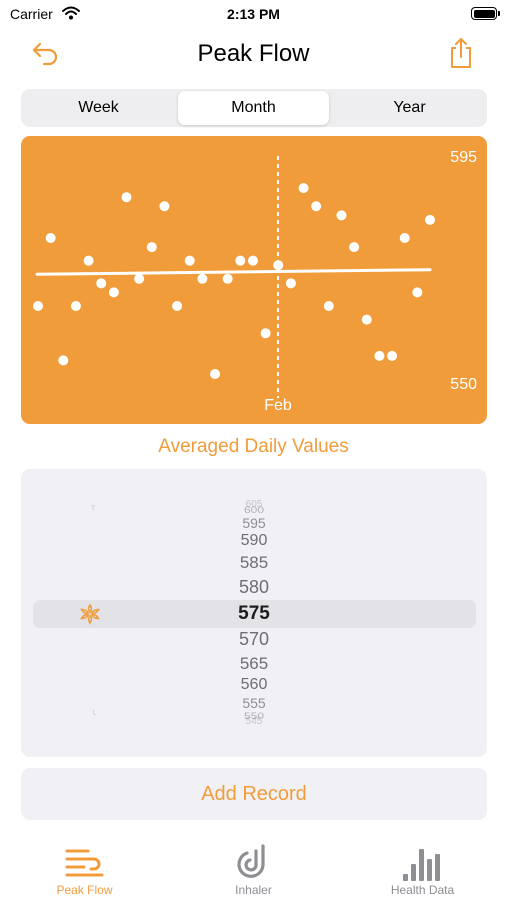 The width and height of the screenshot is (507, 900). Describe the element at coordinates (278, 405) in the screenshot. I see `month-marker-label: Feb` at that location.